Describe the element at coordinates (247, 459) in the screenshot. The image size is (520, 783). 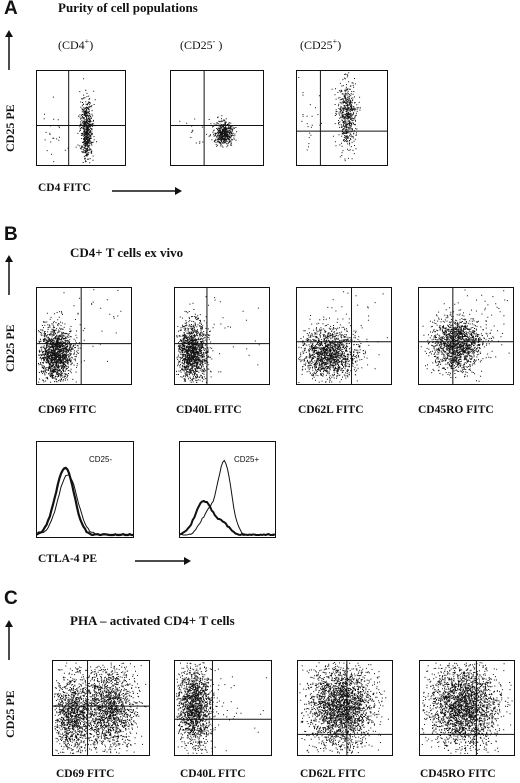
I see `histogram-label-cd25-pos: CD25+` at that location.